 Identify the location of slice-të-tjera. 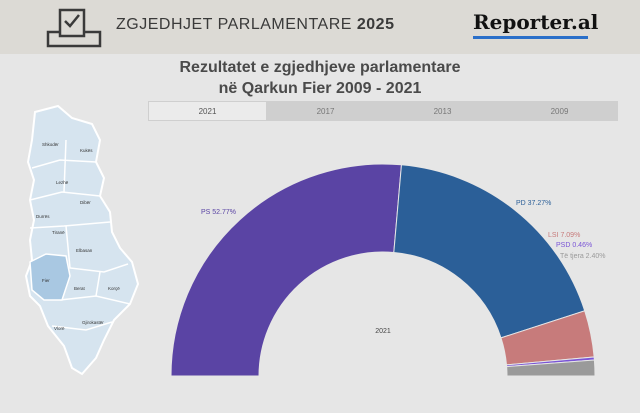
(551, 368).